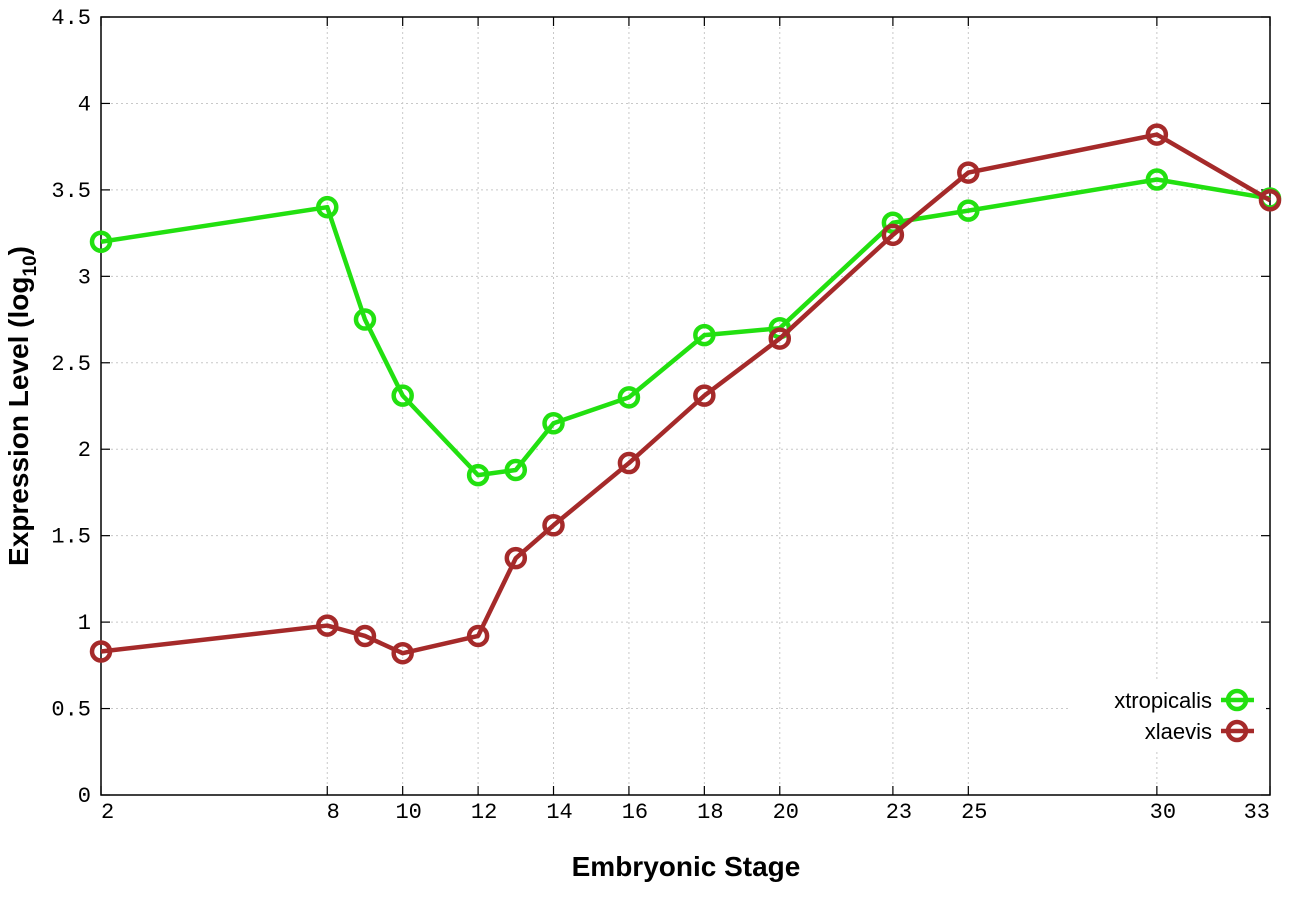 The height and width of the screenshot is (907, 1296). Describe the element at coordinates (1257, 812) in the screenshot. I see `x-tick-label: 33` at that location.